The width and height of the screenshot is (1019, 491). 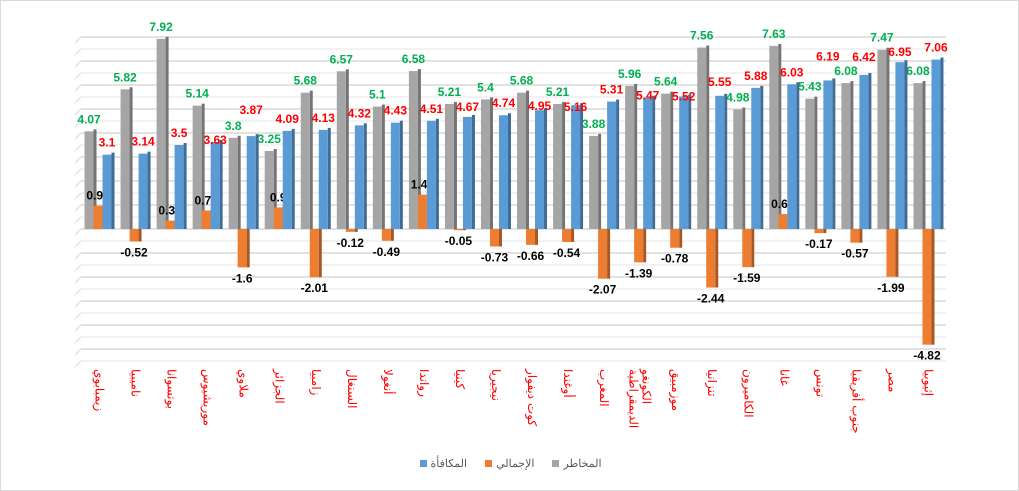 What do you see at coordinates (270, 139) in the screenshot?
I see `data-label-risk: 3.25` at bounding box center [270, 139].